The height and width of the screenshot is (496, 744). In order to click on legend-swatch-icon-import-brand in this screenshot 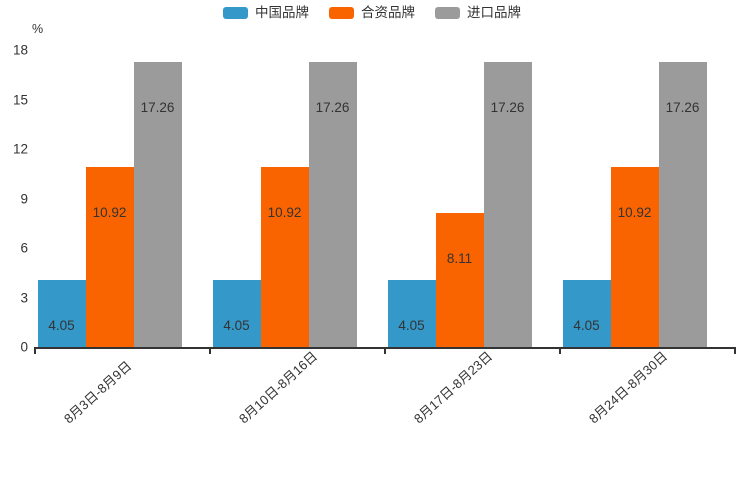, I will do `click(447, 12)`.